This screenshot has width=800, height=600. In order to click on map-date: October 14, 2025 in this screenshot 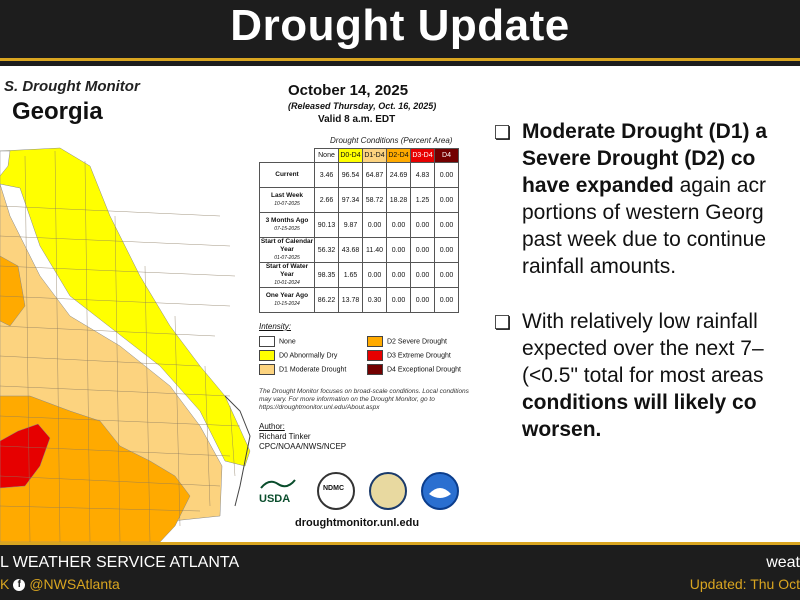, I will do `click(348, 90)`.